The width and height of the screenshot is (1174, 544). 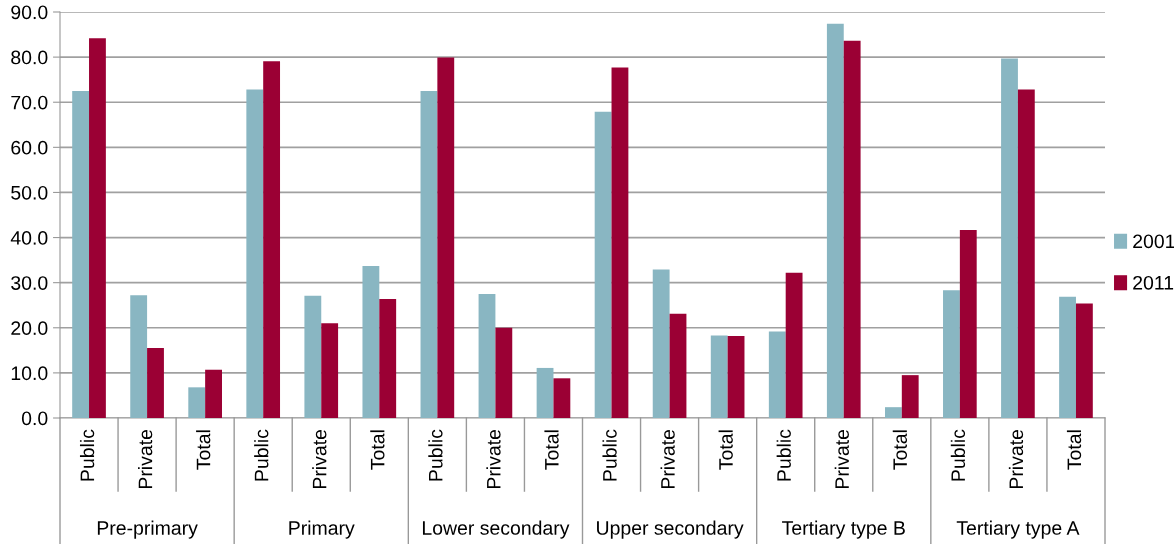 What do you see at coordinates (29, 238) in the screenshot?
I see `y-tick-label: 40.0` at bounding box center [29, 238].